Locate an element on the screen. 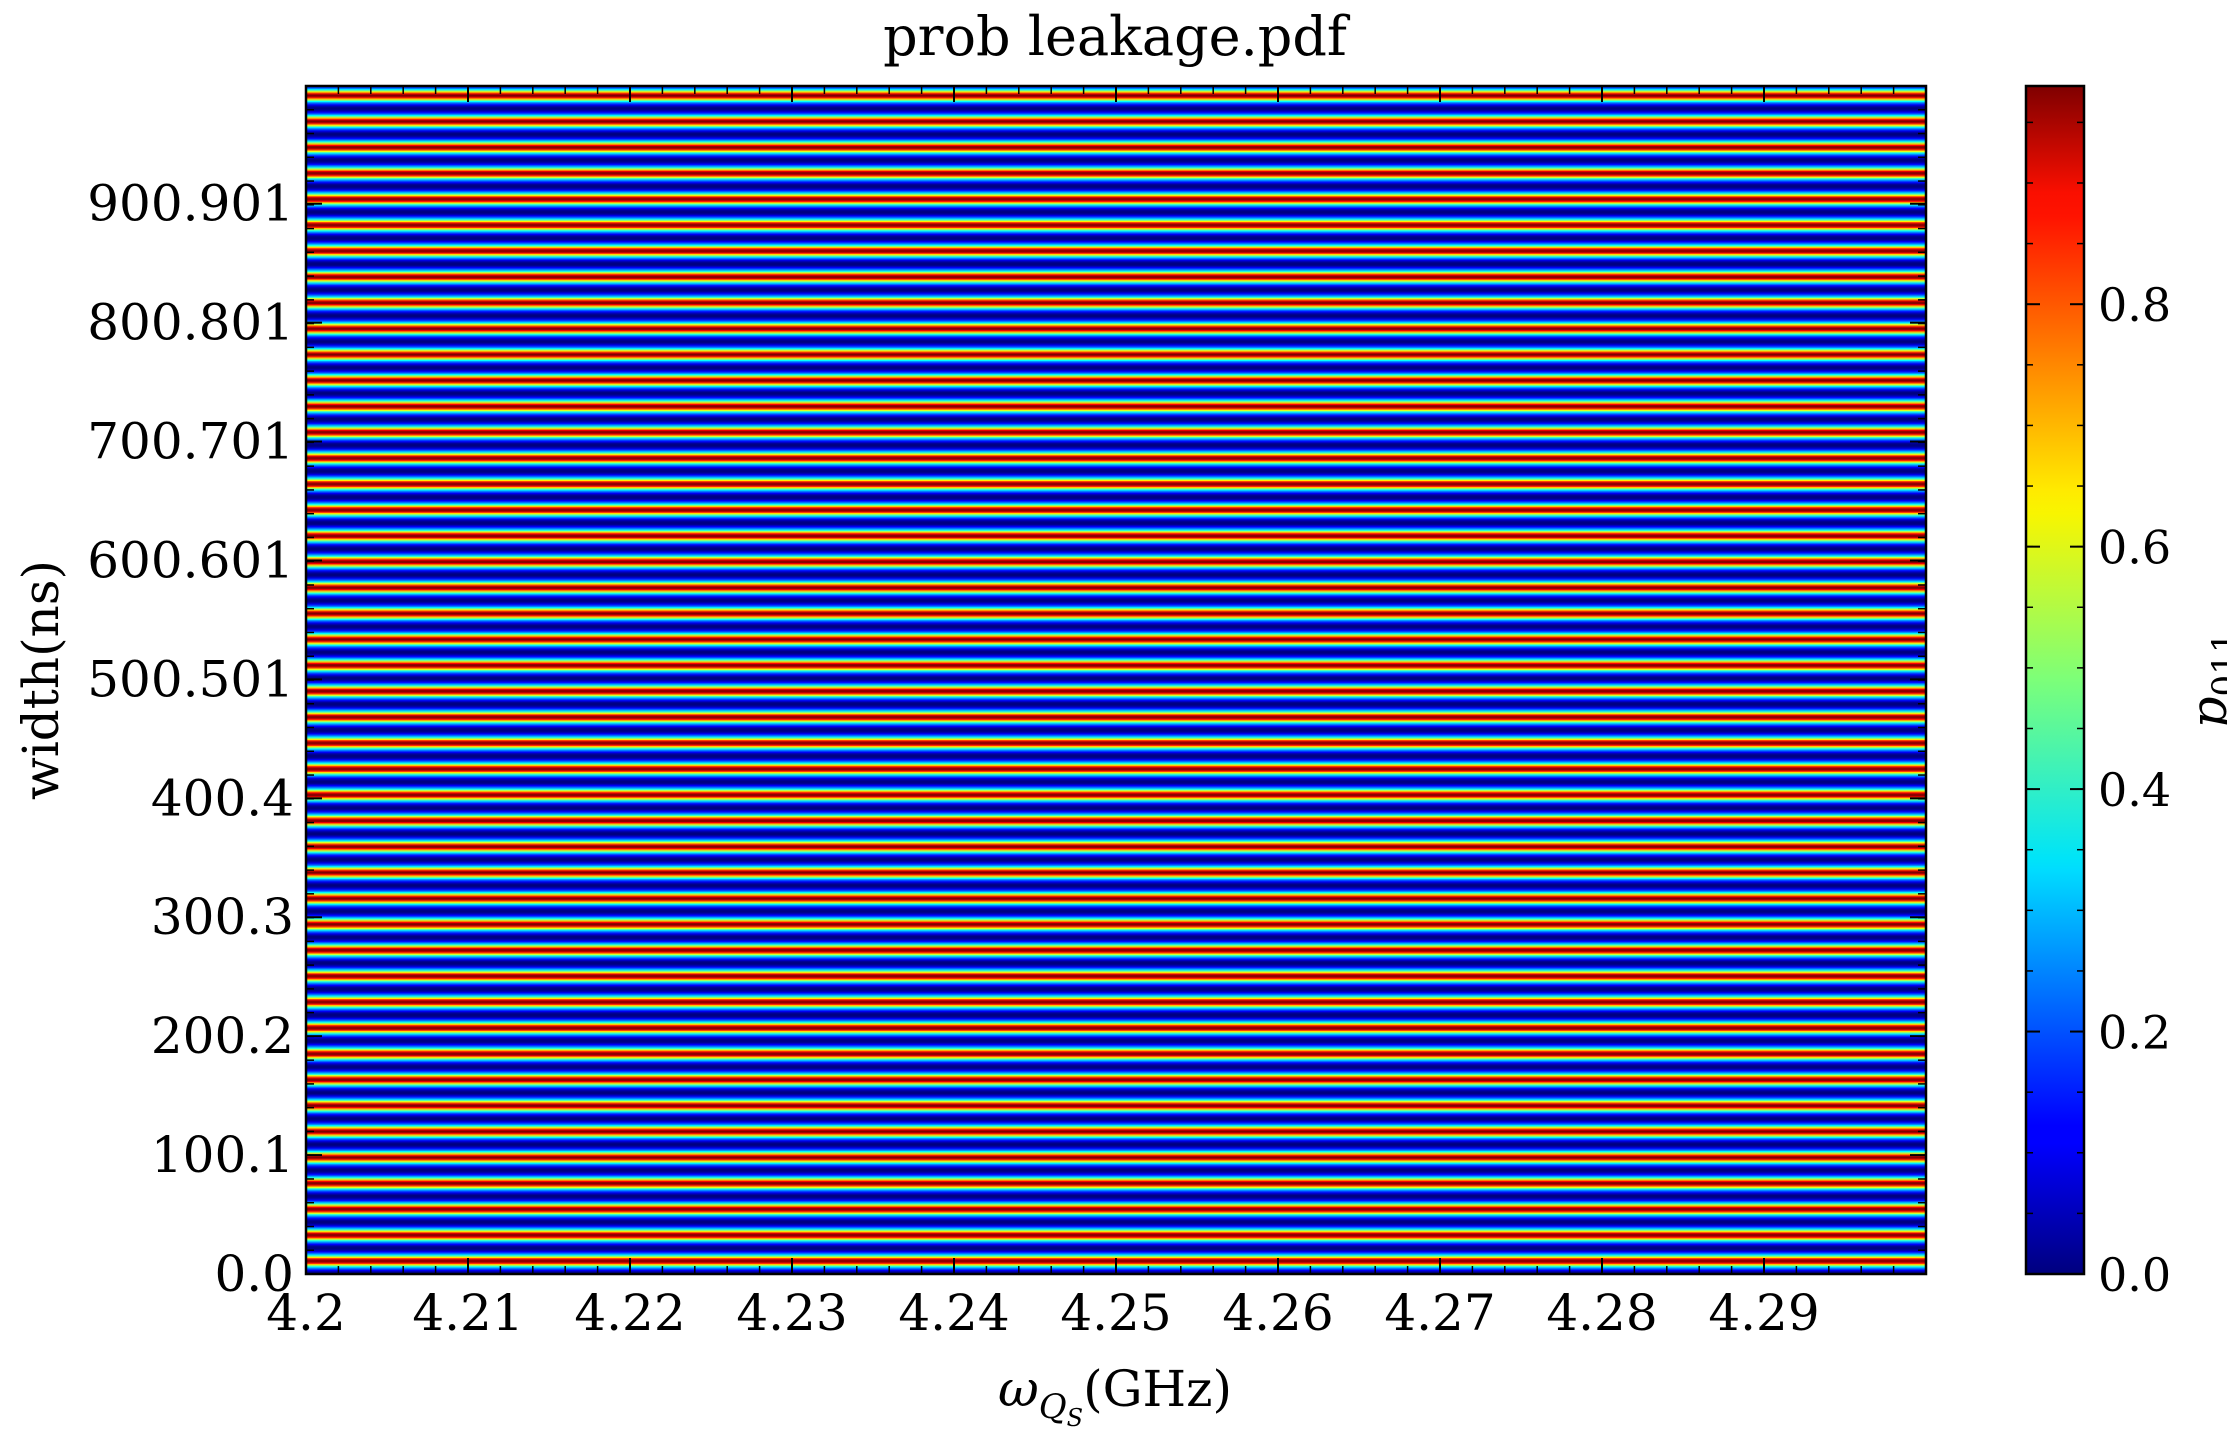 The width and height of the screenshot is (2227, 1430). chart-title: prob leakage.pdf is located at coordinates (1117, 36).